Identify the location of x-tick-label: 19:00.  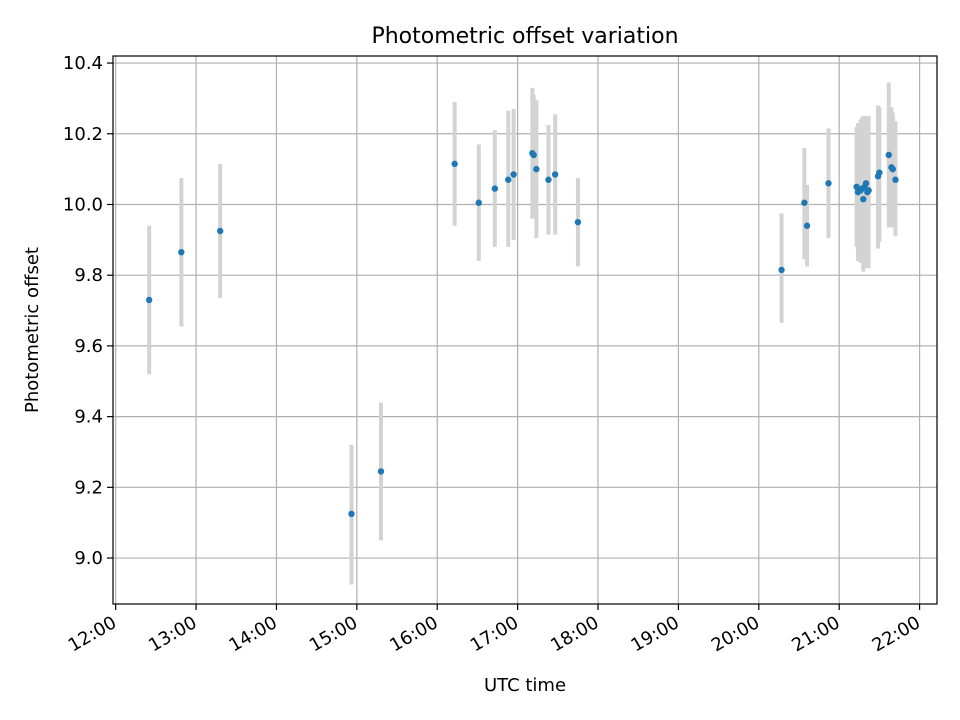
(654, 634).